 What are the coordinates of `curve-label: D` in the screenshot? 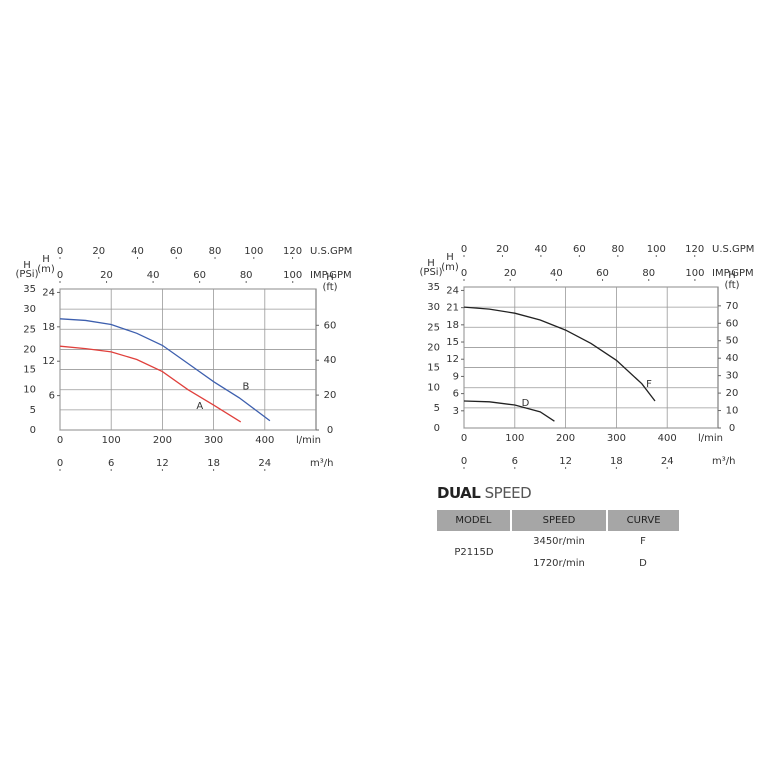 It's located at (526, 403).